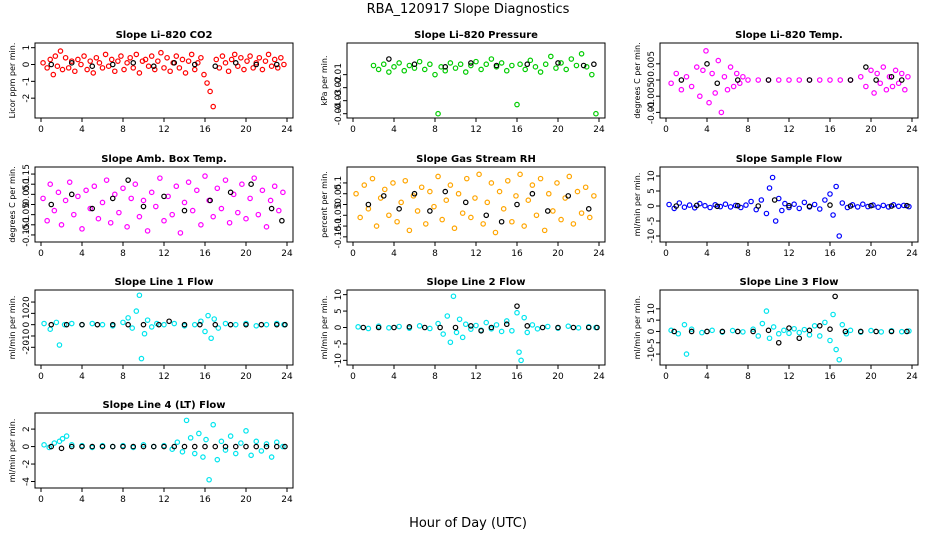 The width and height of the screenshot is (936, 540). What do you see at coordinates (468, 523) in the screenshot?
I see `page-x-axis-label: Hour of Day (UTC)` at bounding box center [468, 523].